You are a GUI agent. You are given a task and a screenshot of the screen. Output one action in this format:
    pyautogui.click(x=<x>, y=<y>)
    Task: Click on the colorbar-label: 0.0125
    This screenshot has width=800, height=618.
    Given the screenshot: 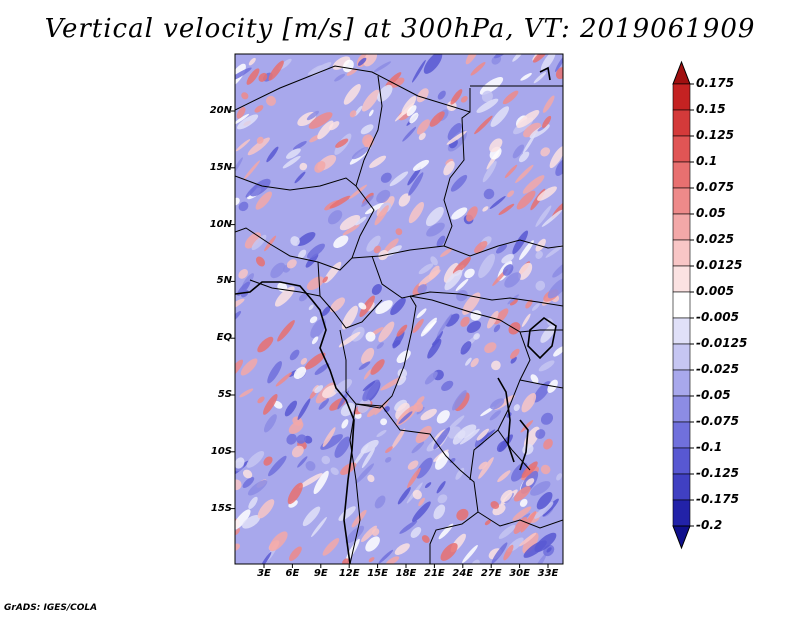 What is the action you would take?
    pyautogui.click(x=719, y=265)
    